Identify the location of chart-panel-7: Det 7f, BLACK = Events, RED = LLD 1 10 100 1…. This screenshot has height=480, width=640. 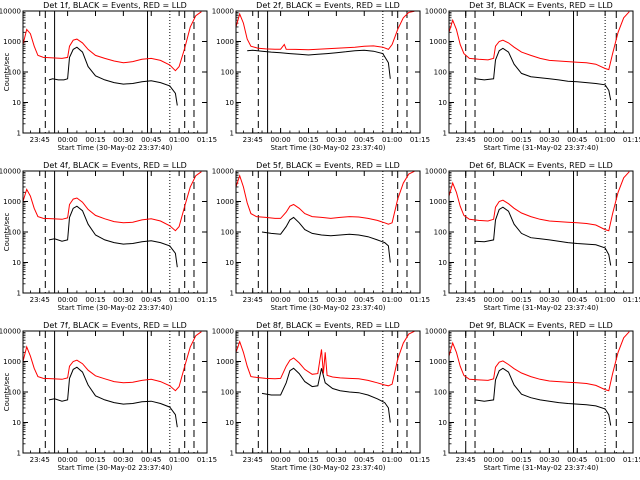
(108, 396).